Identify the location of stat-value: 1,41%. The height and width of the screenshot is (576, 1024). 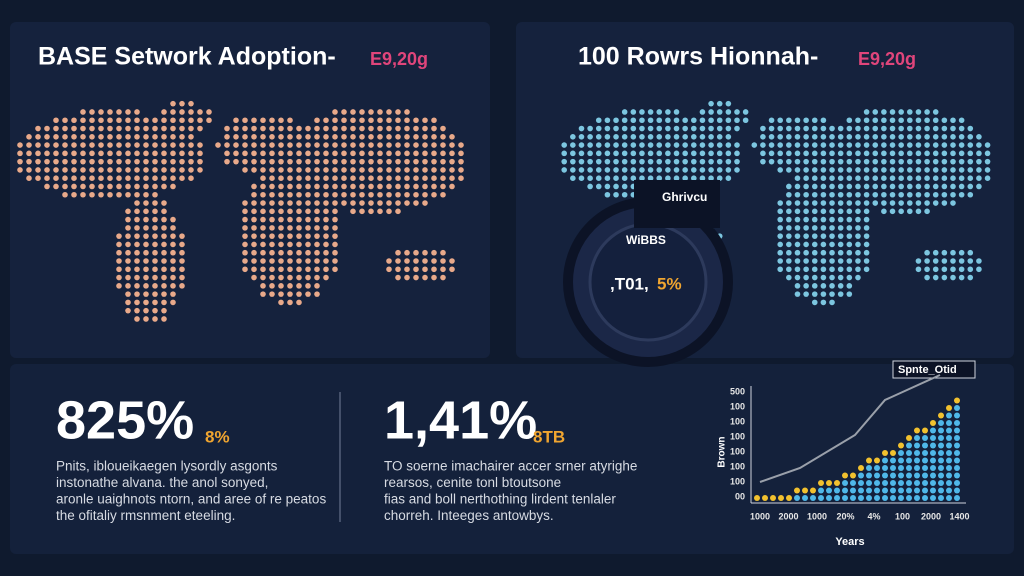
(460, 420).